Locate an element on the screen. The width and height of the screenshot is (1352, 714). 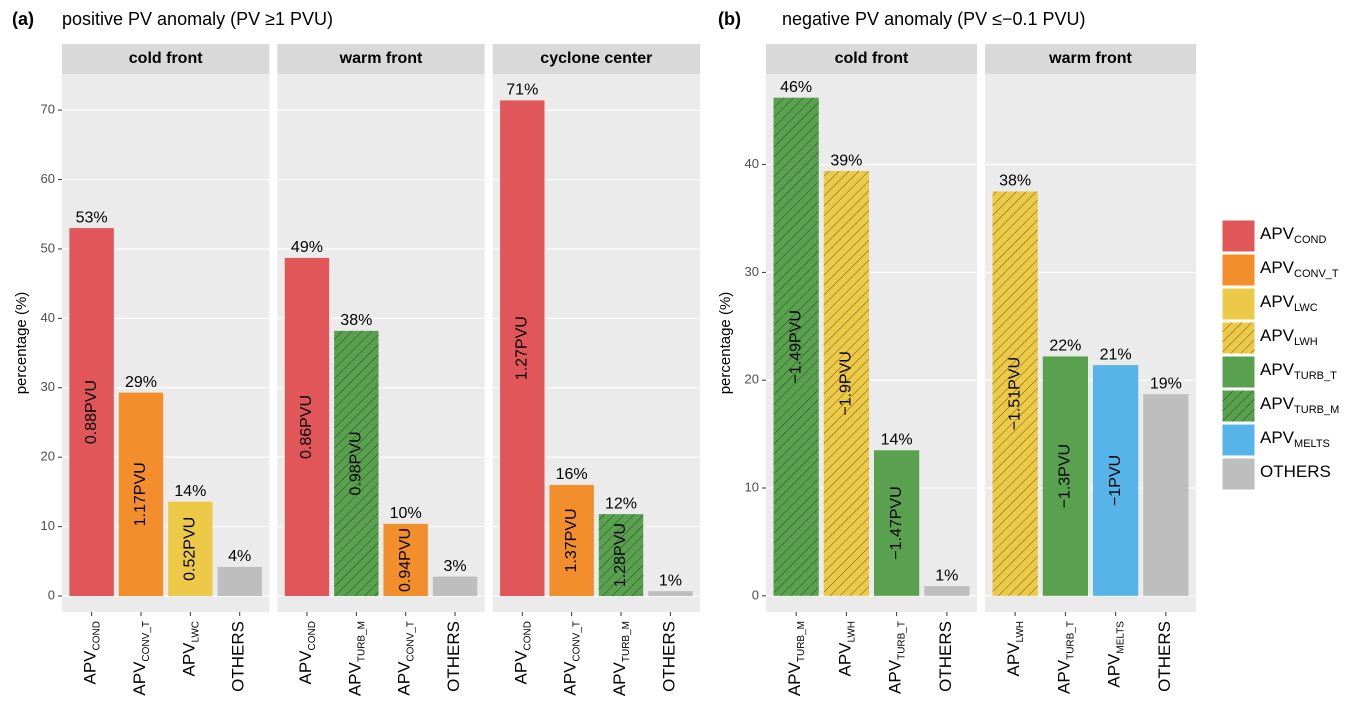
inner-label: −1.9PVU is located at coordinates (846, 383).